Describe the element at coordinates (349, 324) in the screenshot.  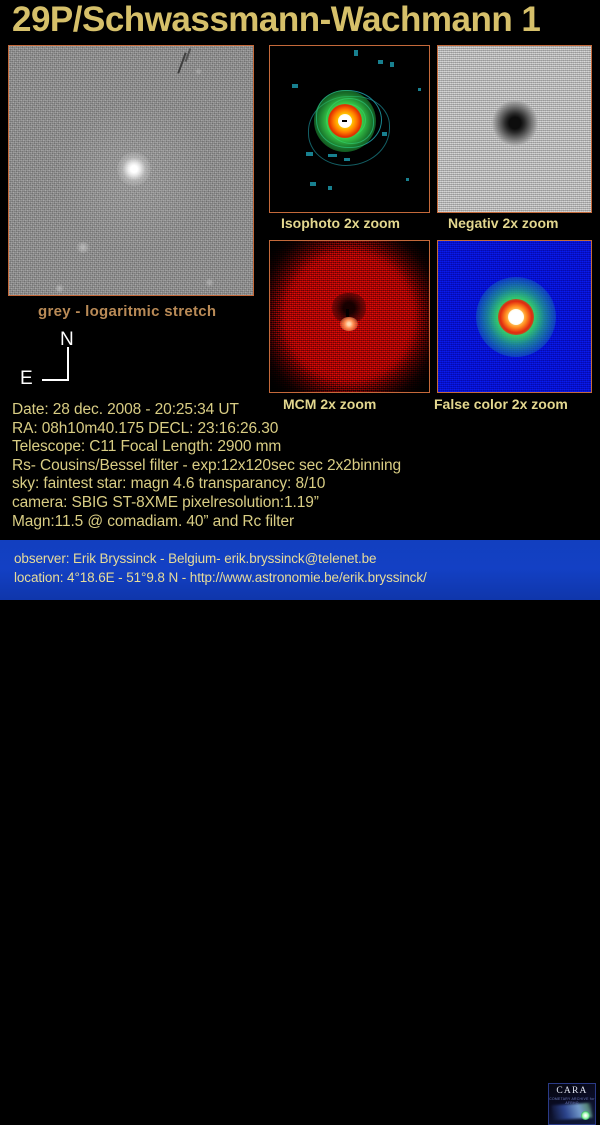
I see `mcm-bright-knot` at that location.